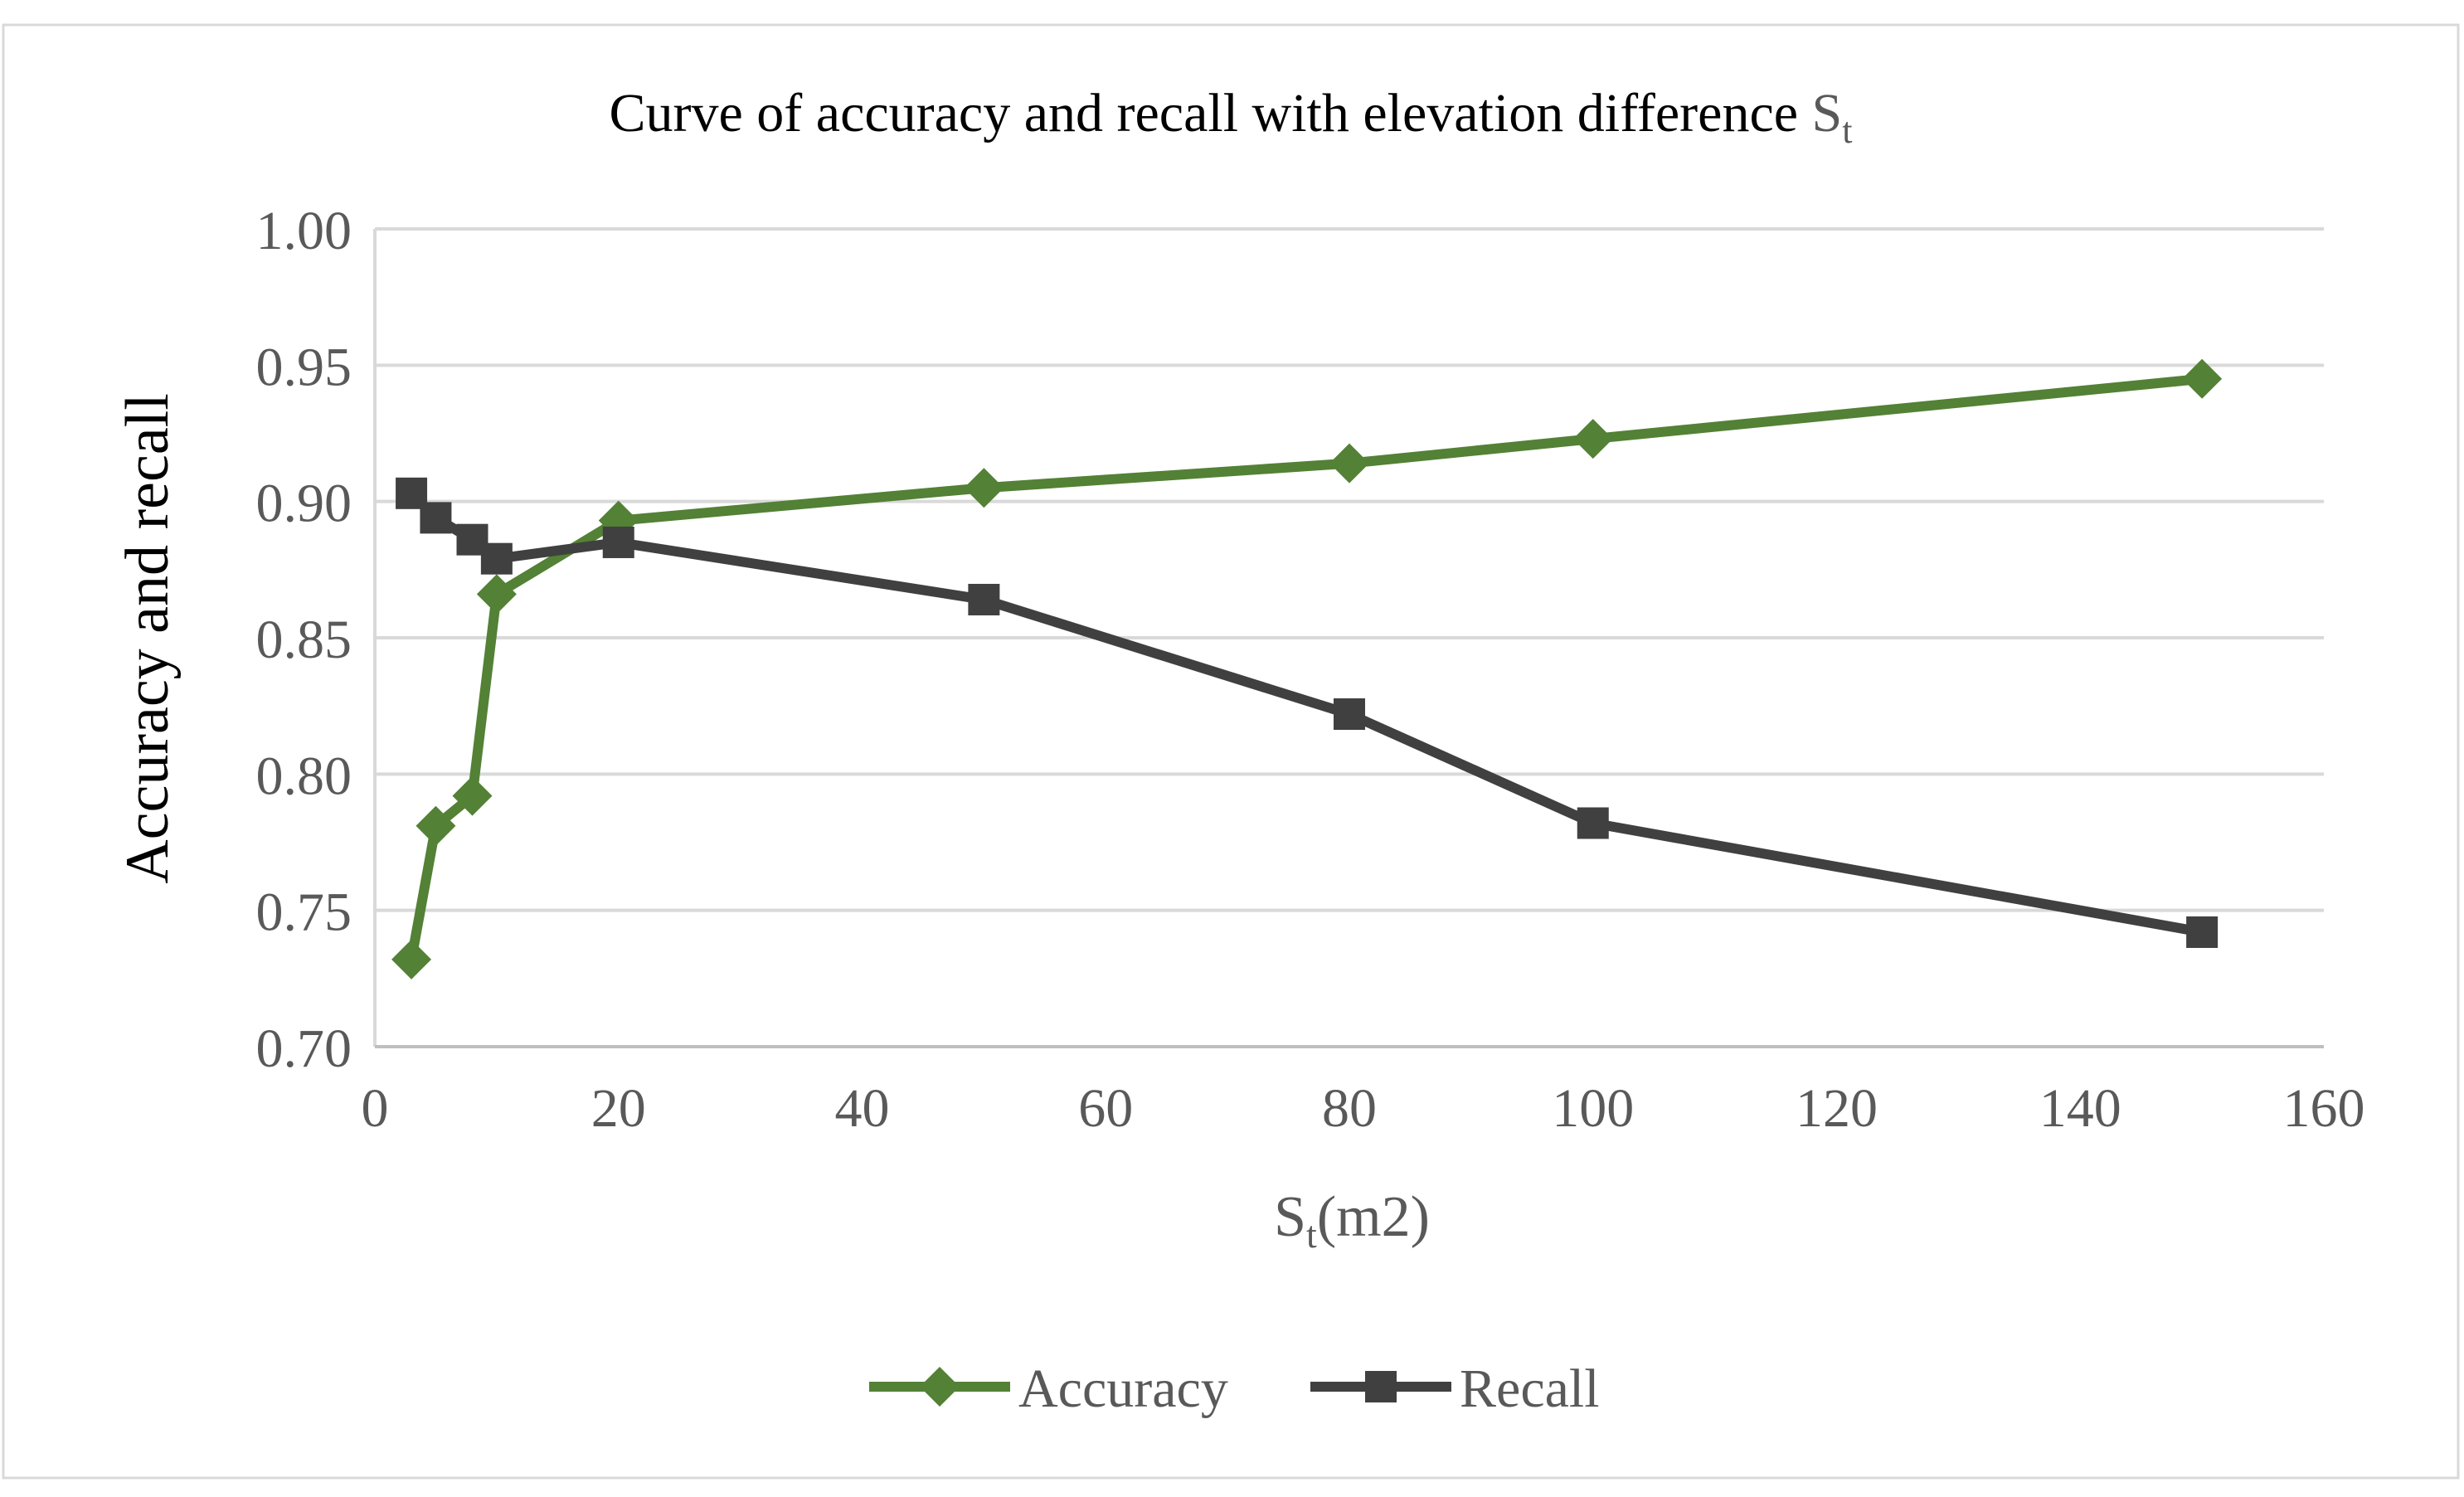 The image size is (2464, 1497). What do you see at coordinates (1290, 1217) in the screenshot?
I see `x-axis-label-symbol: S` at bounding box center [1290, 1217].